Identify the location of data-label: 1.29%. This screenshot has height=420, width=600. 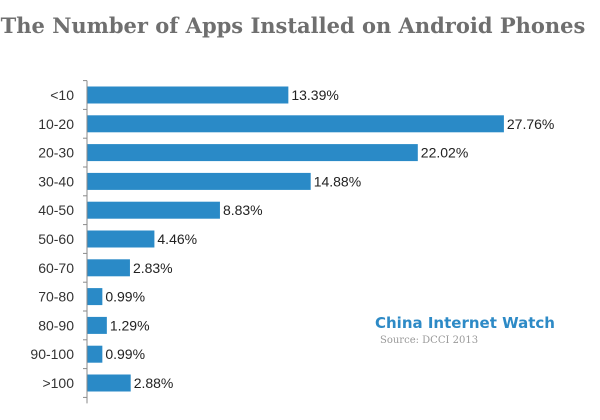
(130, 325).